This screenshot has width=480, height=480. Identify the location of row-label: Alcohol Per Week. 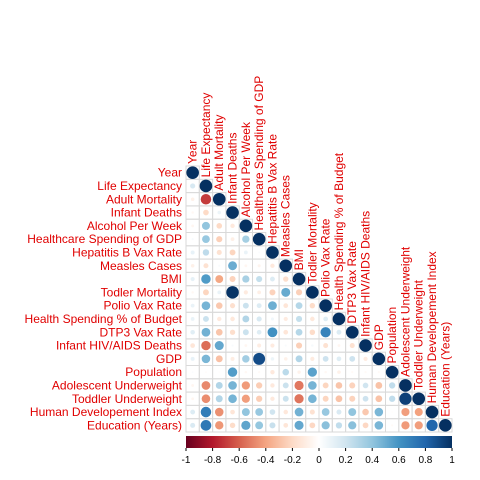
(135, 226).